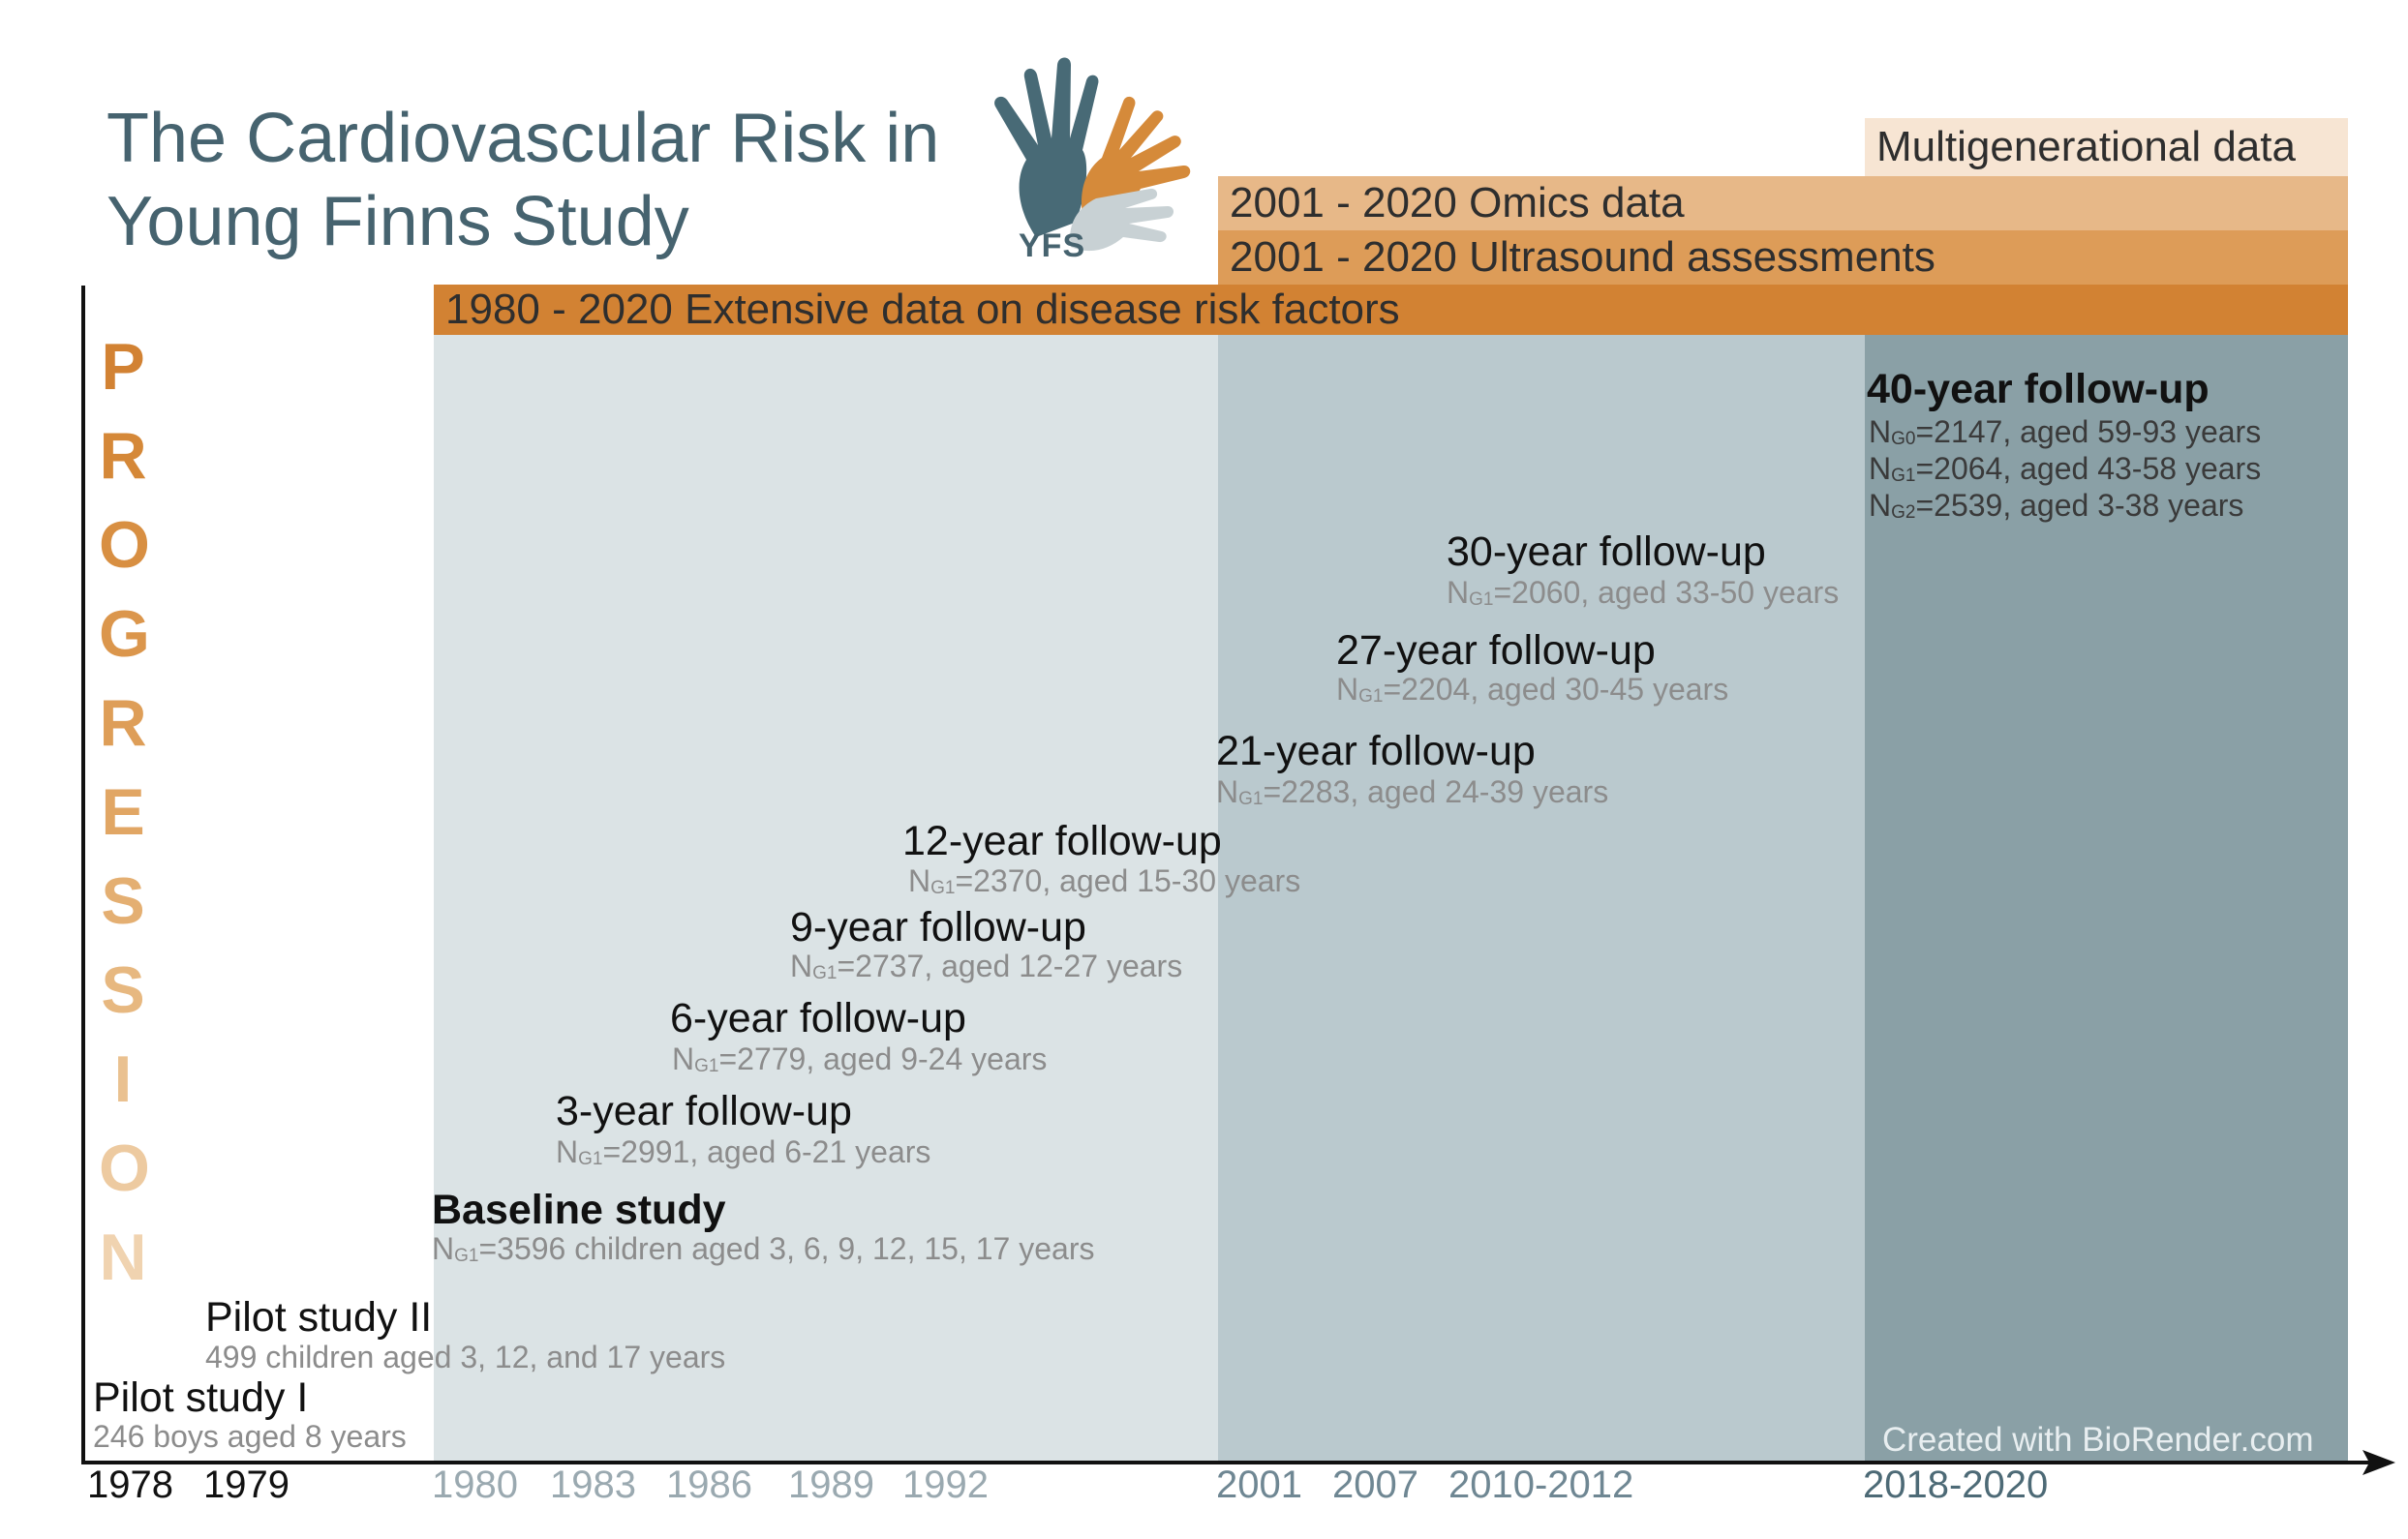  Describe the element at coordinates (130, 1485) in the screenshot. I see `axis-tick-1978: 1978` at that location.